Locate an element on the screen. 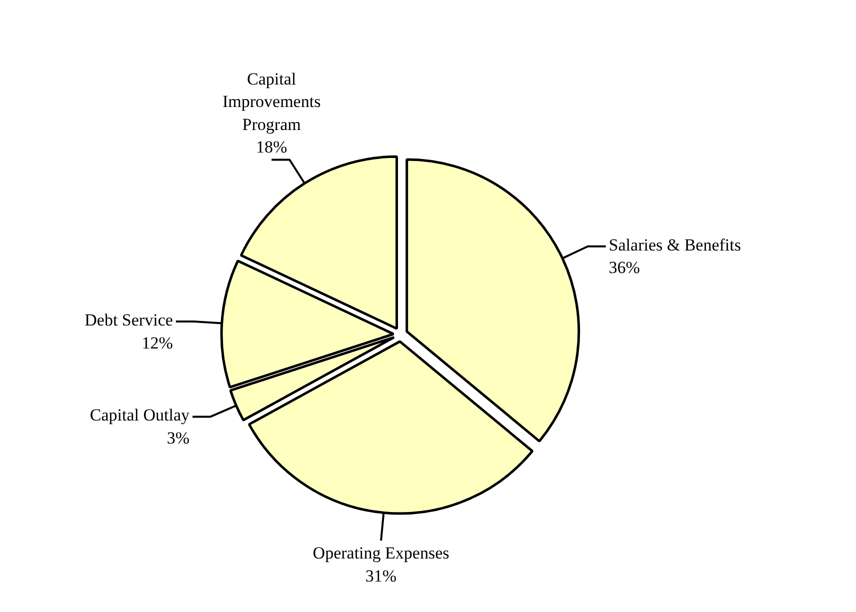 This screenshot has width=856, height=612. data-label: 18% is located at coordinates (272, 147).